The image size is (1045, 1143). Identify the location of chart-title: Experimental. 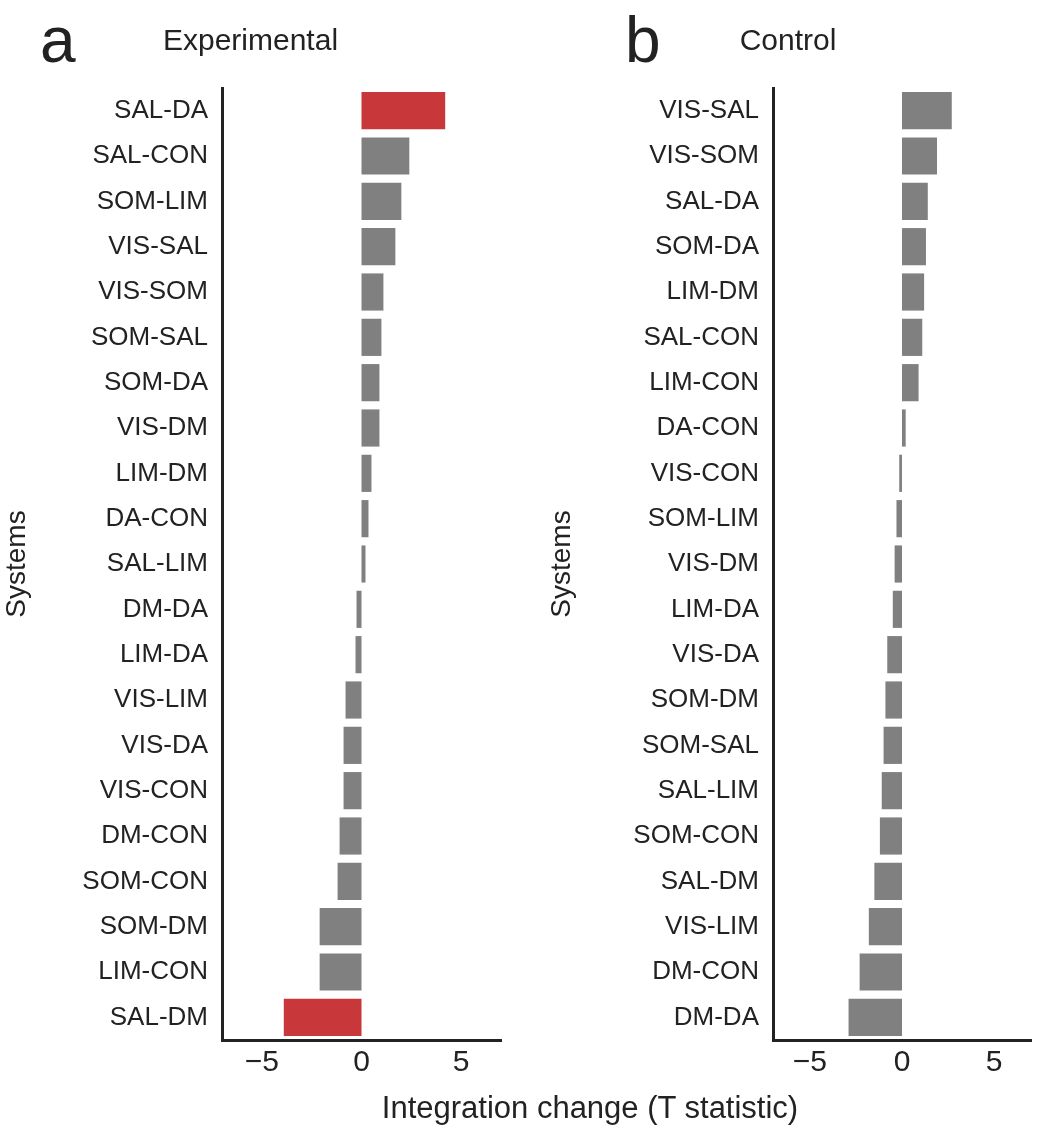
(250, 40).